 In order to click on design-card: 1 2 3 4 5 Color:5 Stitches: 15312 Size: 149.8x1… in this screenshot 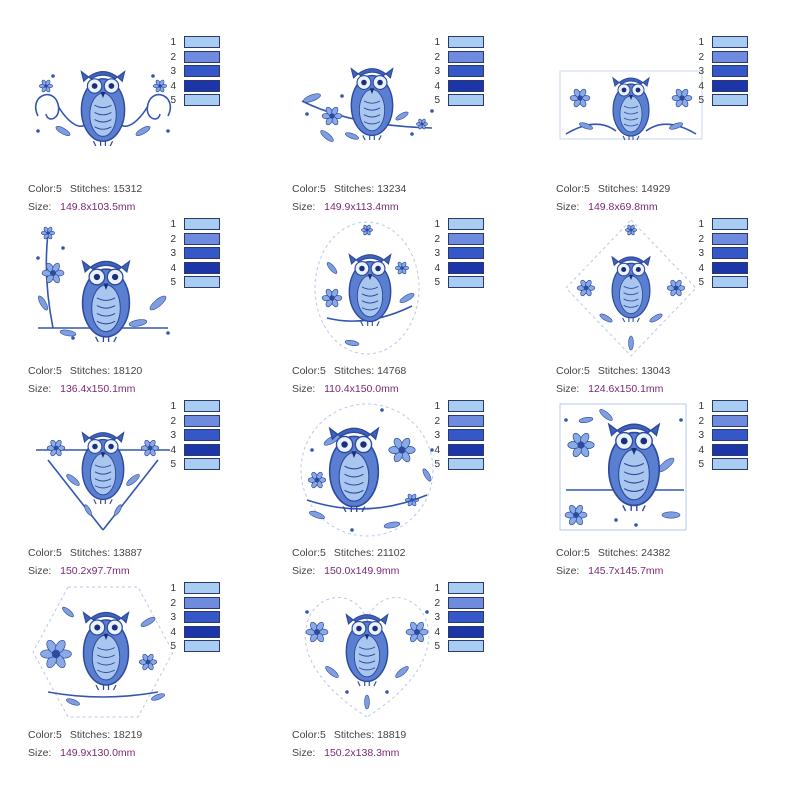, I will do `click(160, 127)`.